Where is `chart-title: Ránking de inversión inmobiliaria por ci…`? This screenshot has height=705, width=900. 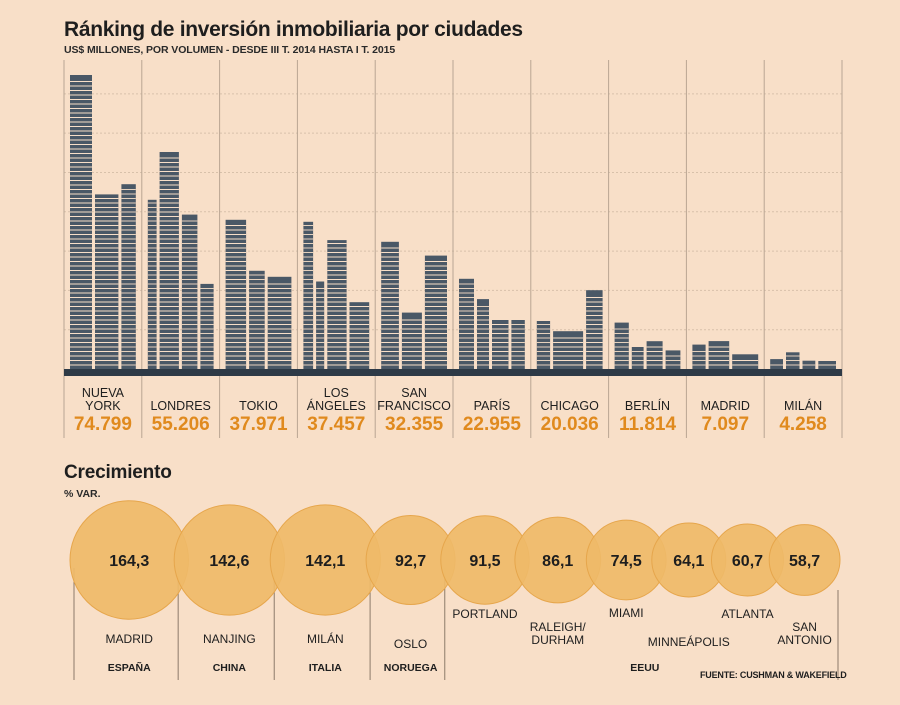 chart-title: Ránking de inversión inmobiliaria por ci… is located at coordinates (293, 29).